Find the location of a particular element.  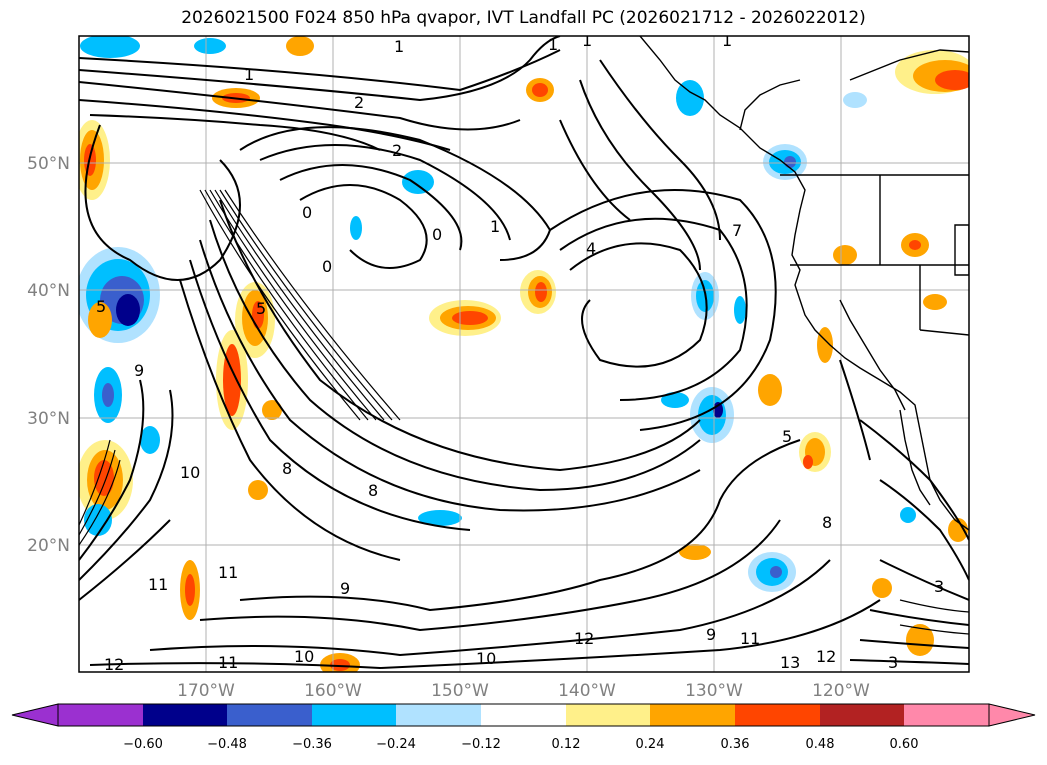

contour-label: 7 is located at coordinates (737, 230).